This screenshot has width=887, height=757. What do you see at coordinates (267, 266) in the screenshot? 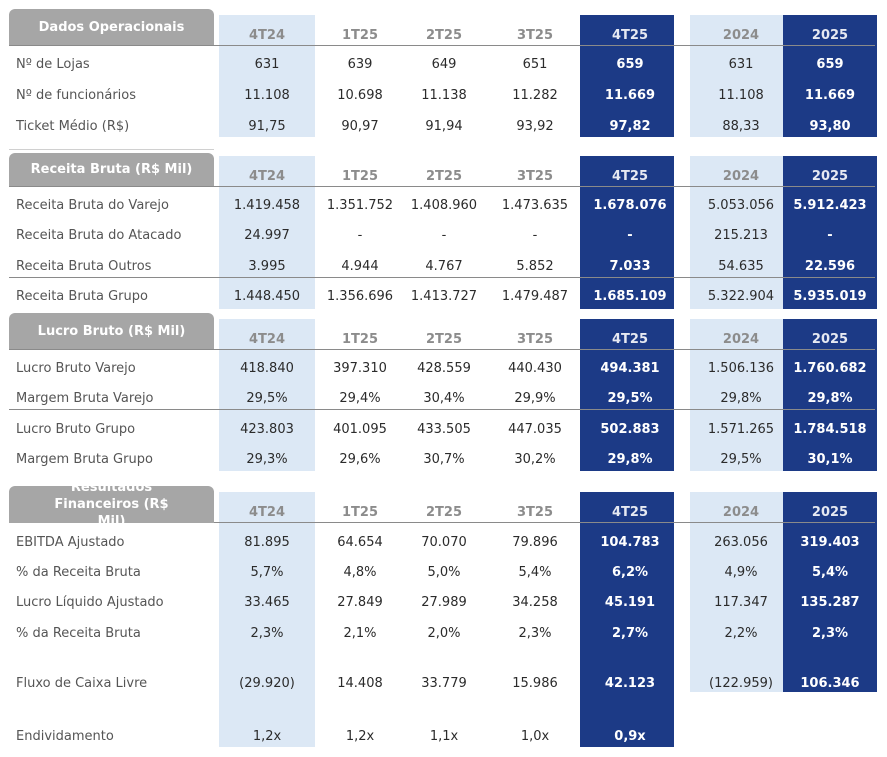
I see `cell-4T24: 3.995` at bounding box center [267, 266].